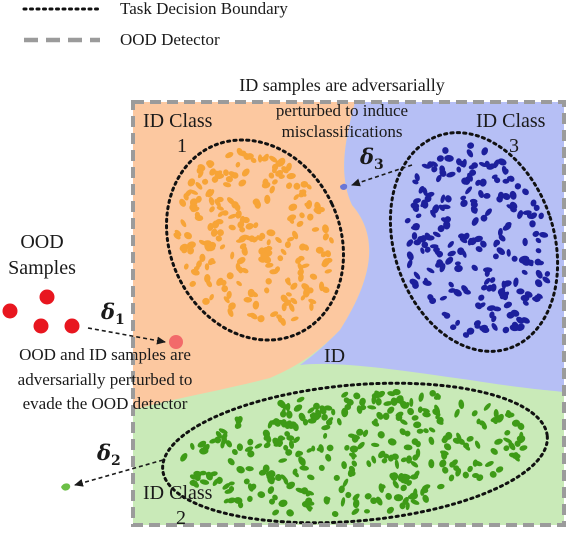 Image resolution: width=570 pixels, height=536 pixels. What do you see at coordinates (342, 131) in the screenshot?
I see `top-annotation-line-3: misclassifications` at bounding box center [342, 131].